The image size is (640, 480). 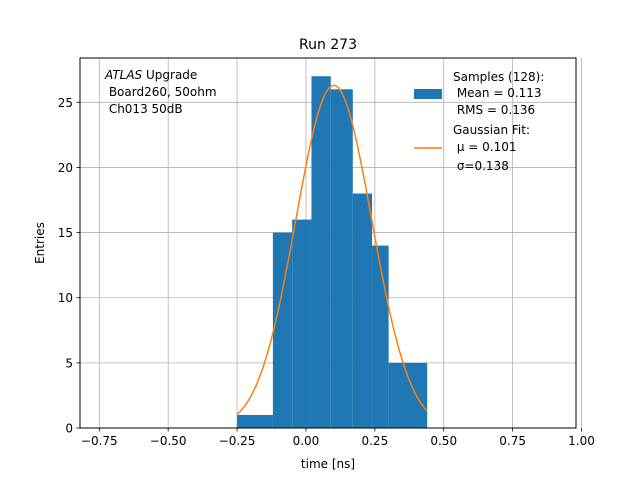 What do you see at coordinates (168, 441) in the screenshot?
I see `x-tick-label-1: −0.50` at bounding box center [168, 441].